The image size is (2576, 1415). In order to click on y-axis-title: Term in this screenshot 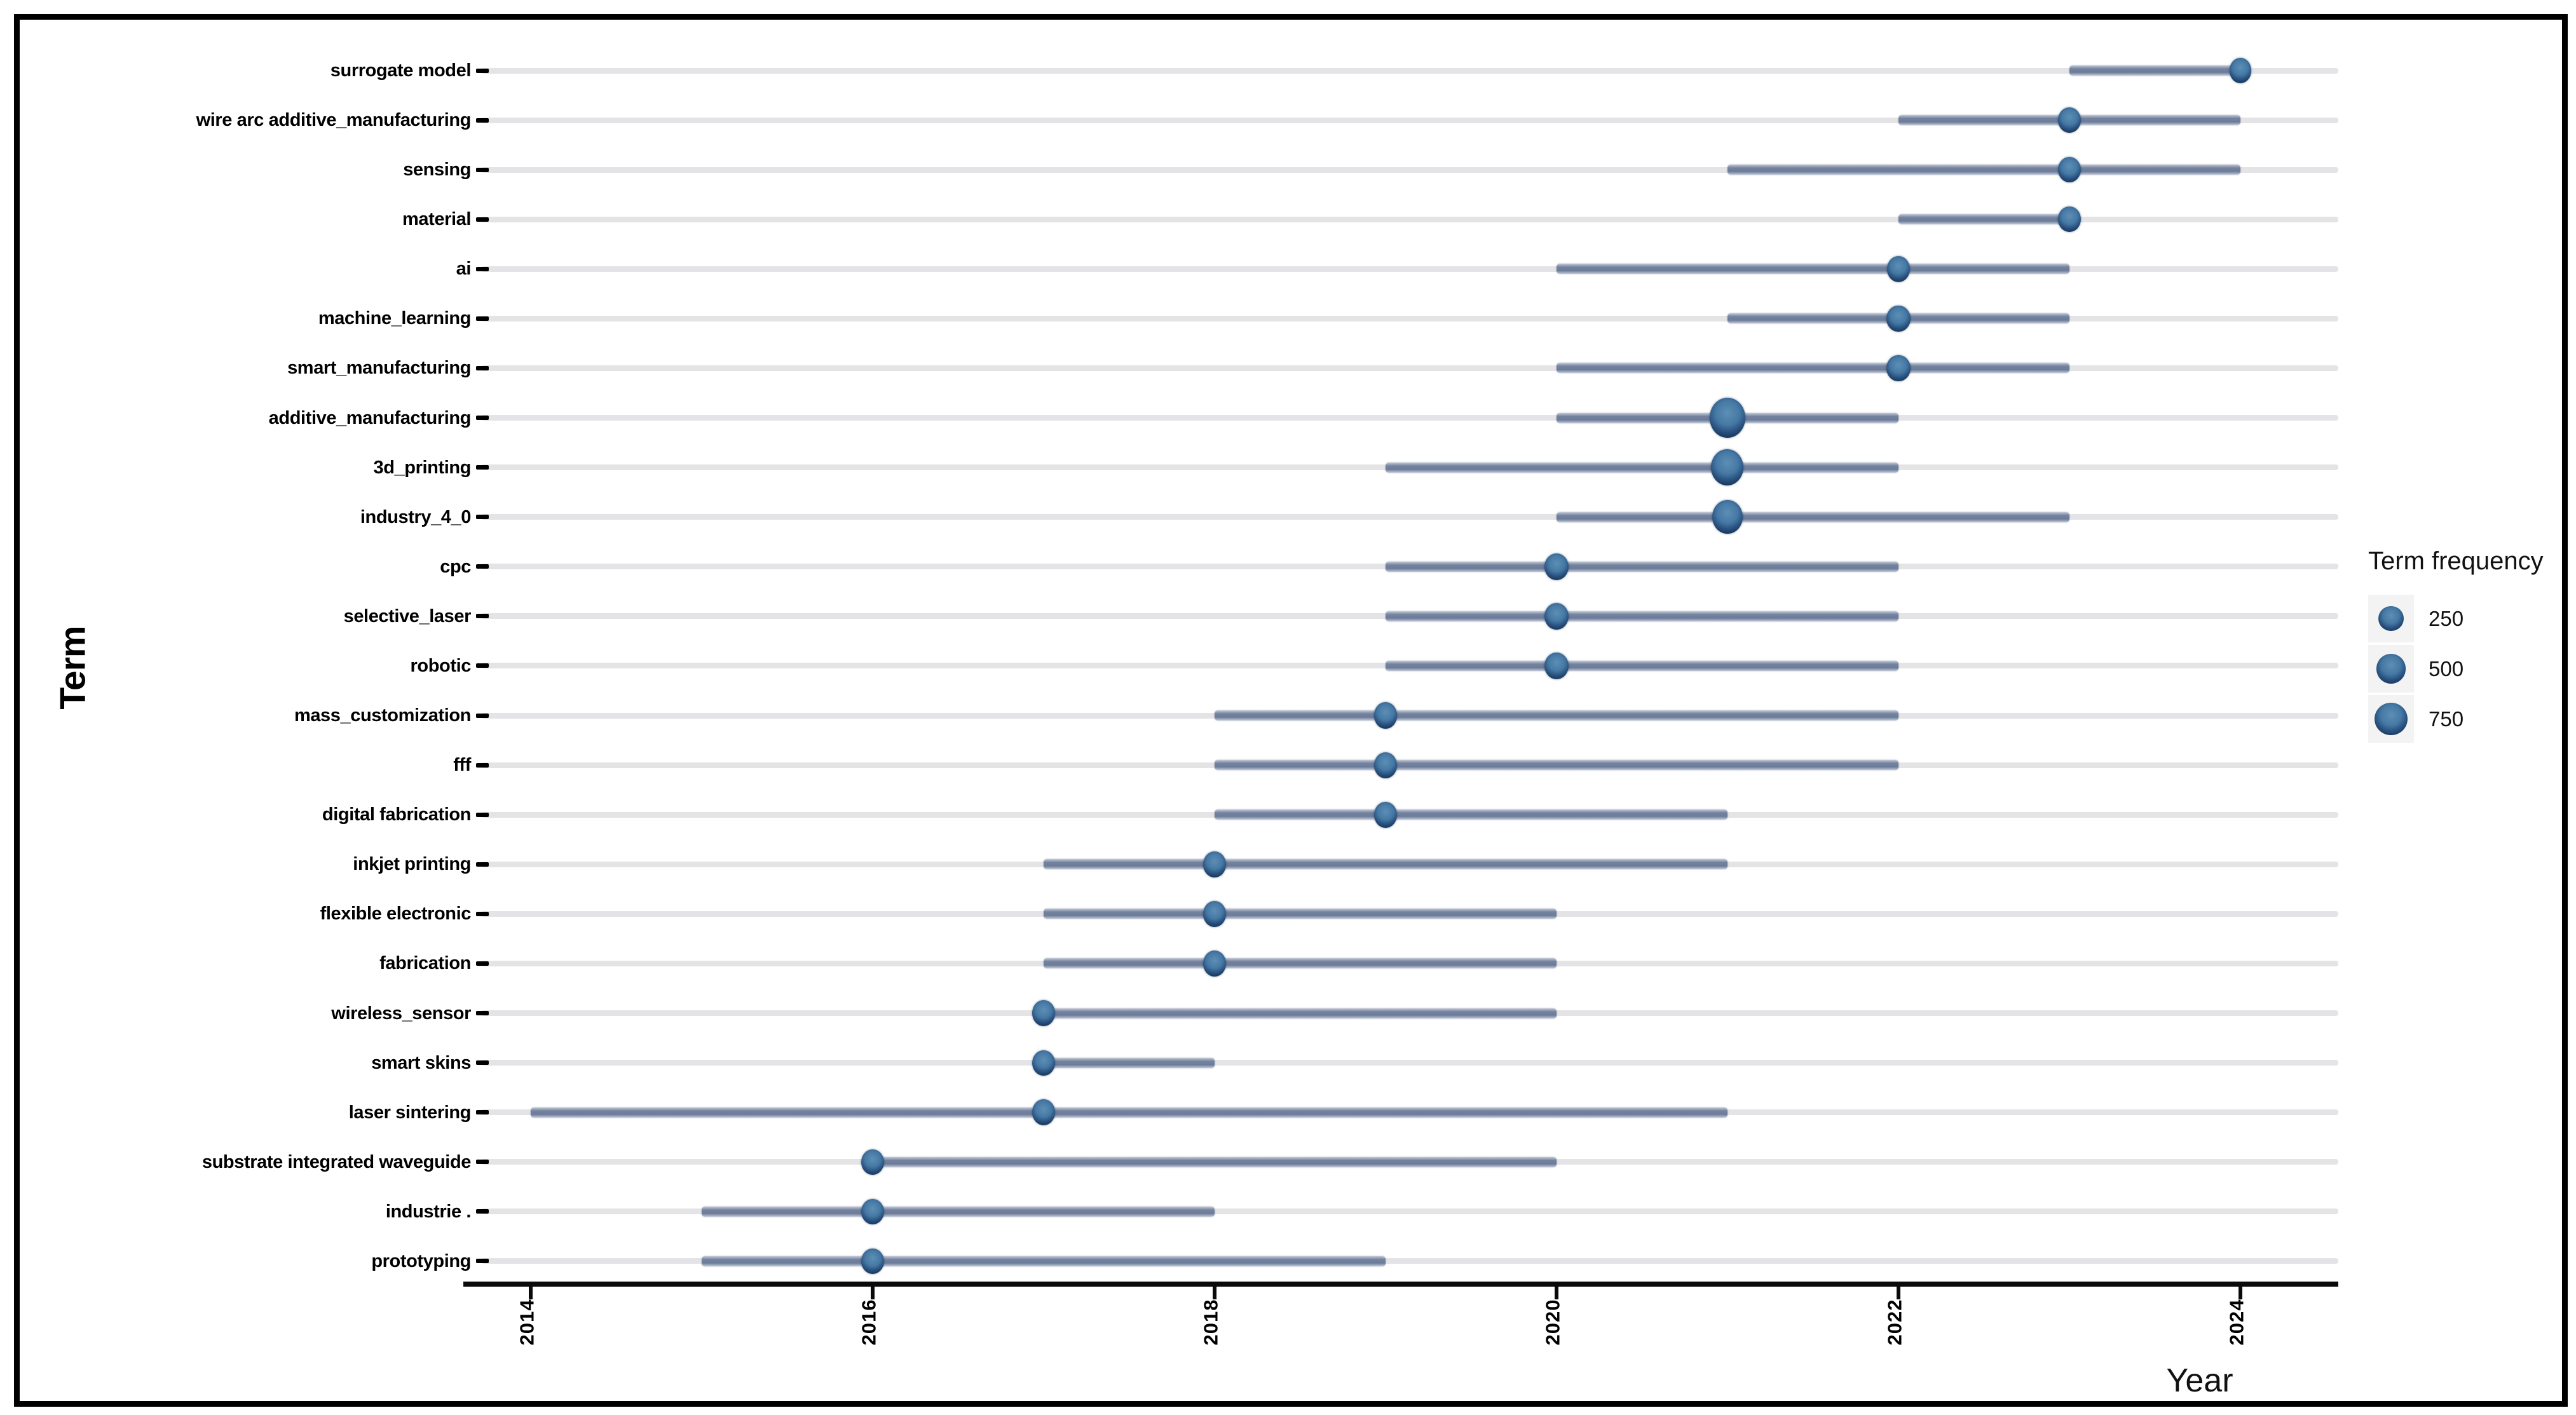, I will do `click(73, 668)`.